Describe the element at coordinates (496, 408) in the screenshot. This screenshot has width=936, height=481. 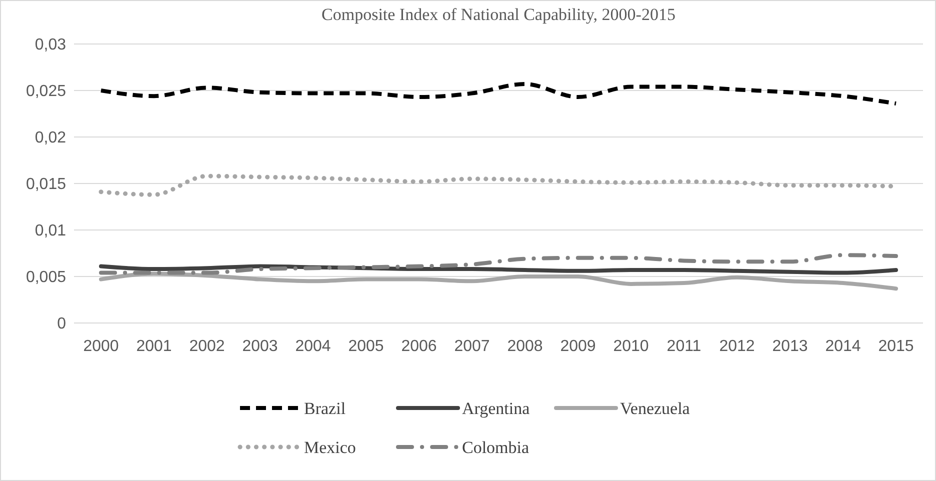
I see `legend-label: Argentina` at that location.